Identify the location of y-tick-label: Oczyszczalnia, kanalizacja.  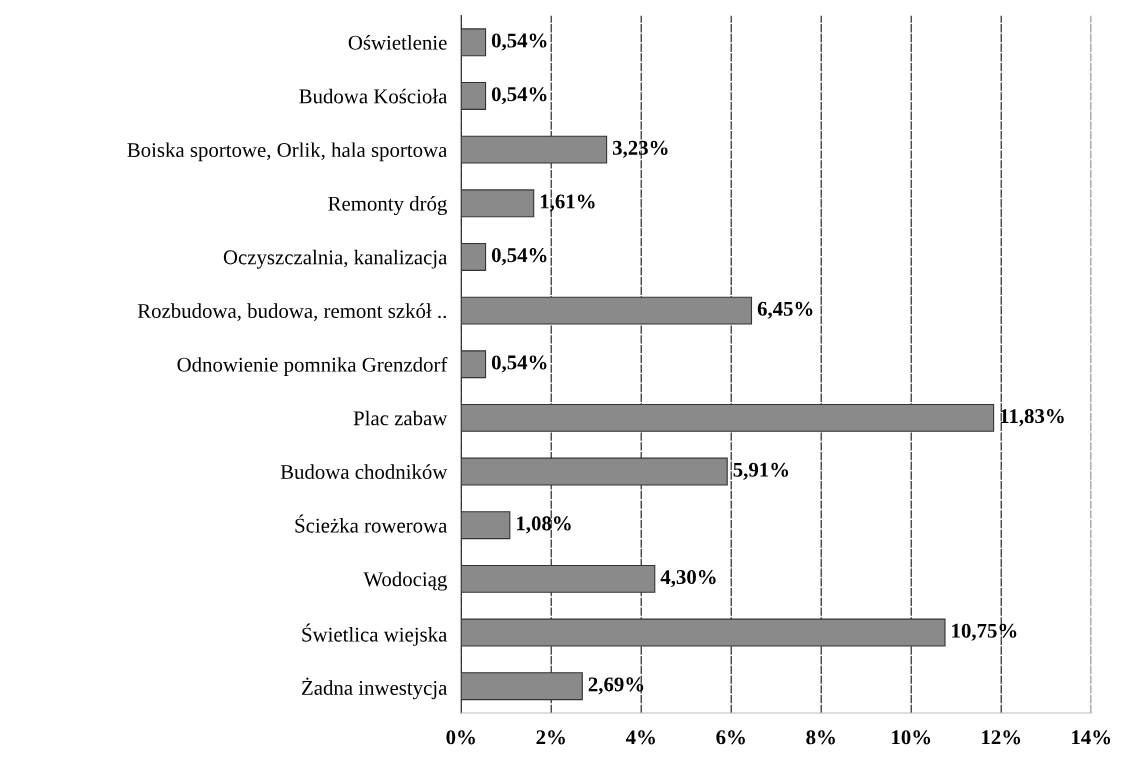
(335, 259).